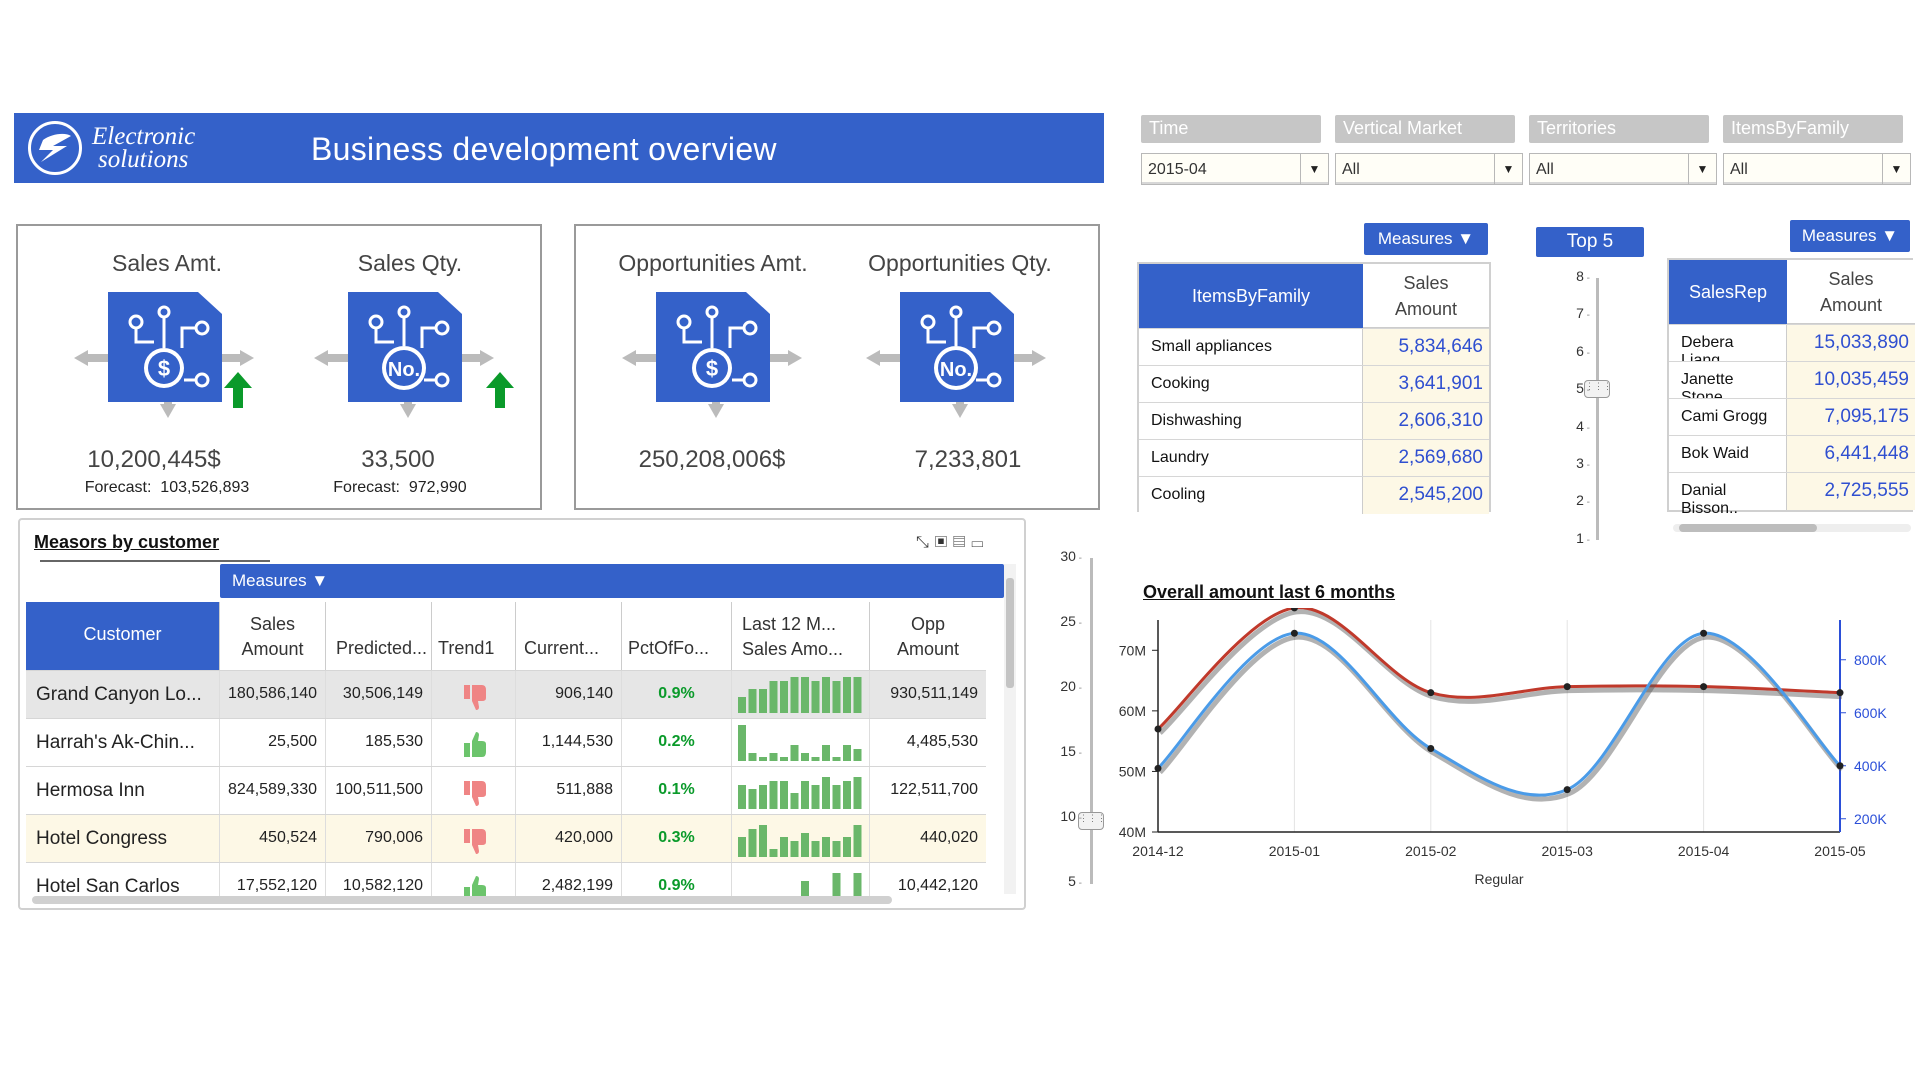 This screenshot has width=1920, height=1080. Describe the element at coordinates (1728, 292) in the screenshot. I see `column-header: SalesRep` at that location.